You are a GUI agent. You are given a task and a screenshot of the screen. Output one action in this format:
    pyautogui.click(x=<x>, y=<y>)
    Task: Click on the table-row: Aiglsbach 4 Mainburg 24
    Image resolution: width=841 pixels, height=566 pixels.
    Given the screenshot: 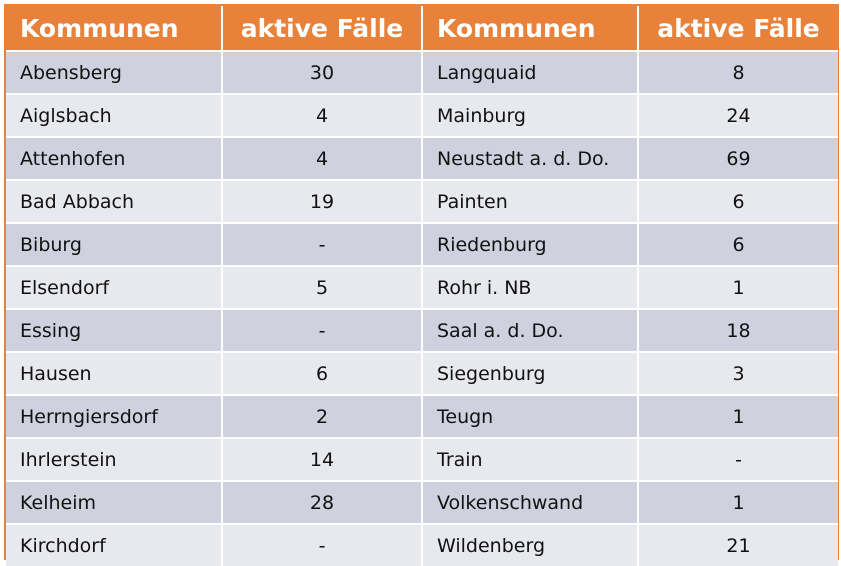 What is the action you would take?
    pyautogui.click(x=422, y=115)
    